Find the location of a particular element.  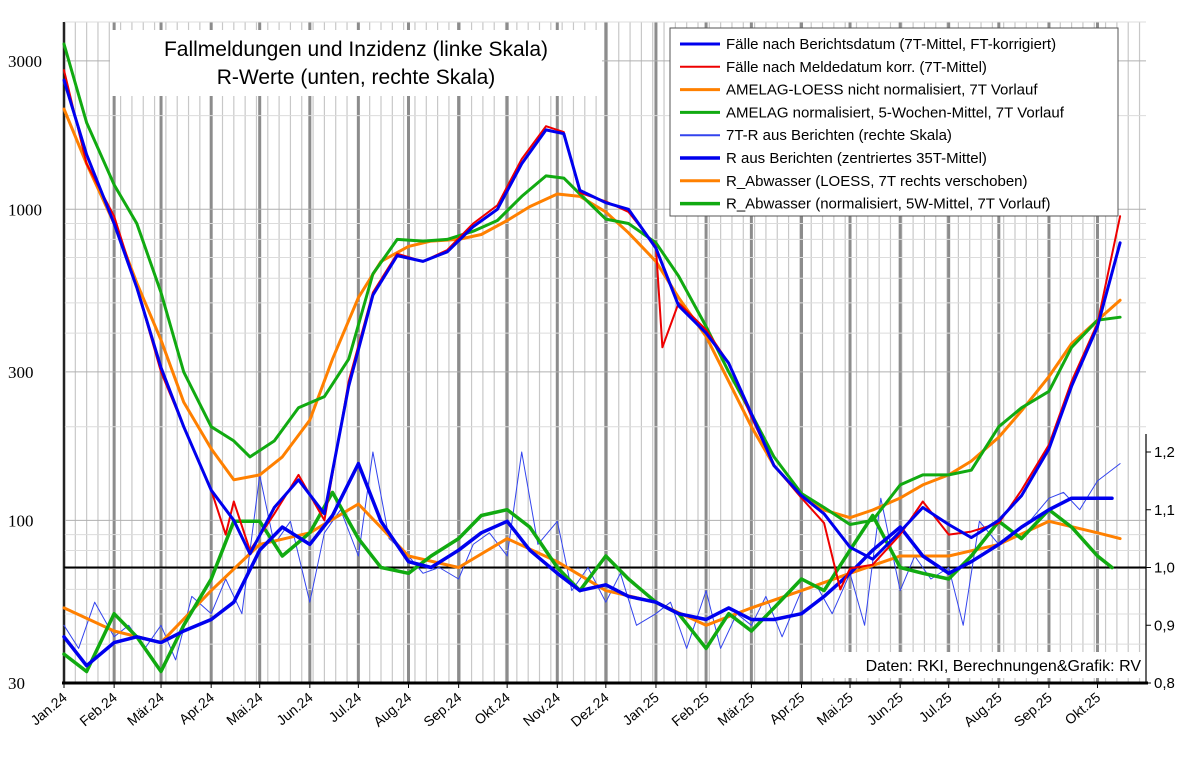

y-left-tick-label: 100 is located at coordinates (21, 520).